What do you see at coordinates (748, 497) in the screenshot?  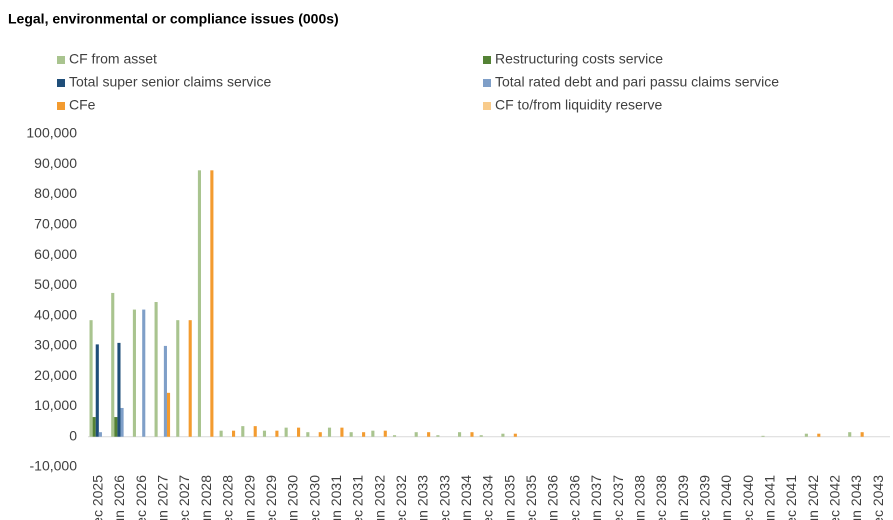 I see `x-tick-label: Dec 2040` at bounding box center [748, 497].